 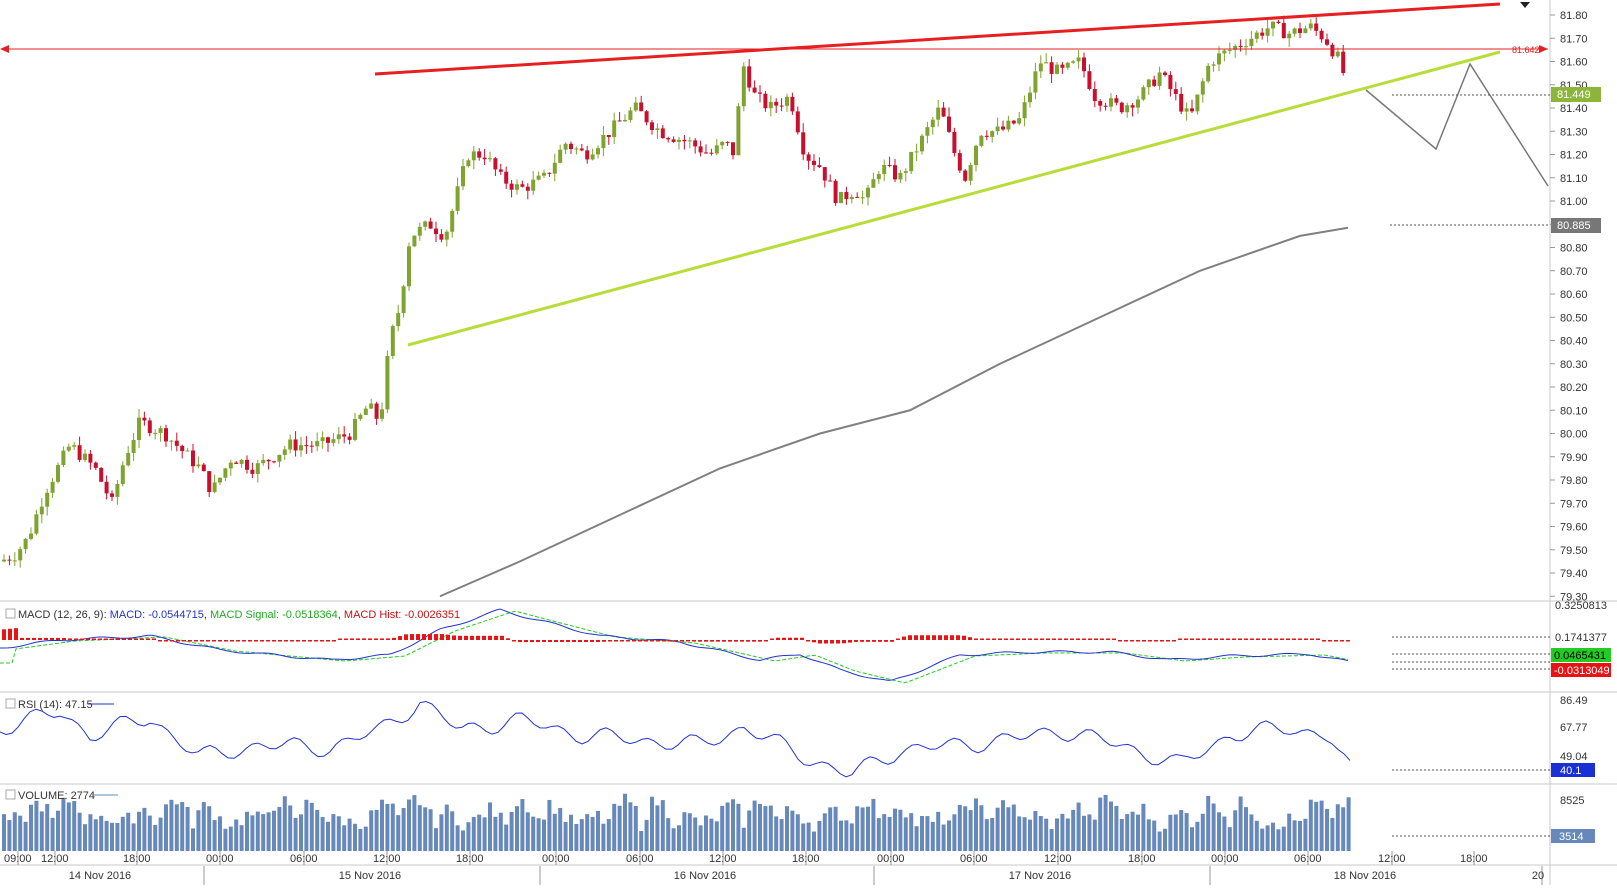 What do you see at coordinates (1457, 124) in the screenshot?
I see `projection-line` at bounding box center [1457, 124].